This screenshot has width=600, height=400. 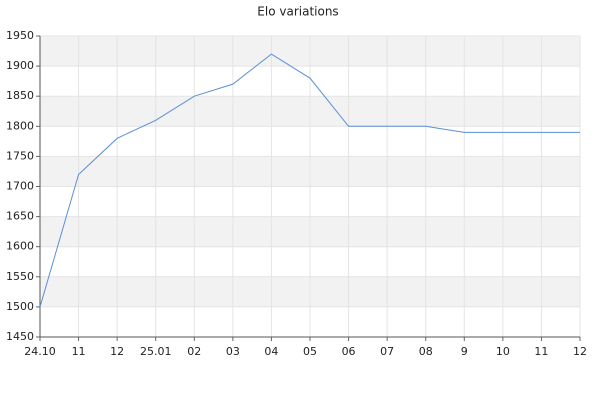 I want to click on x-tick-label: 25.01, so click(x=156, y=351).